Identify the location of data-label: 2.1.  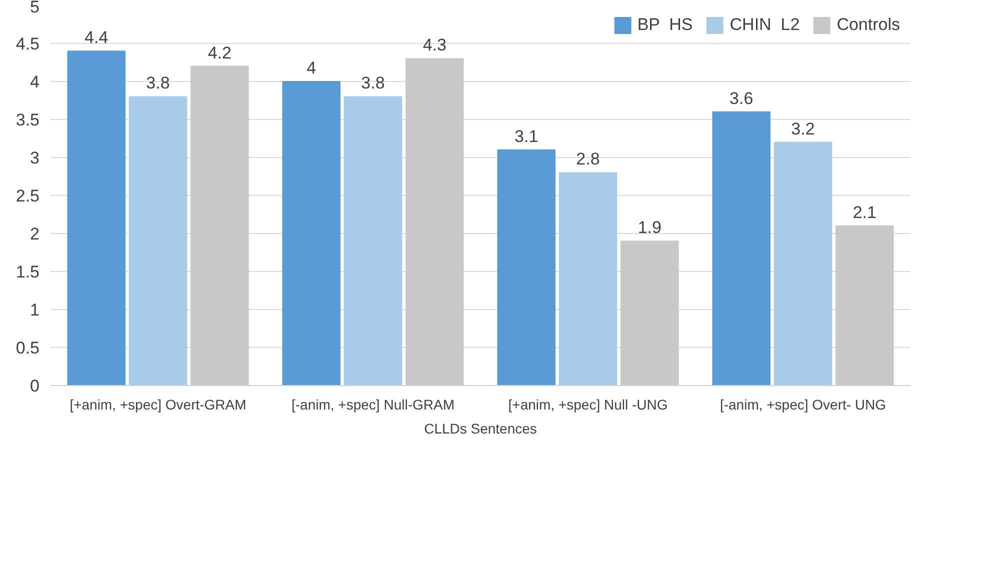
(864, 212).